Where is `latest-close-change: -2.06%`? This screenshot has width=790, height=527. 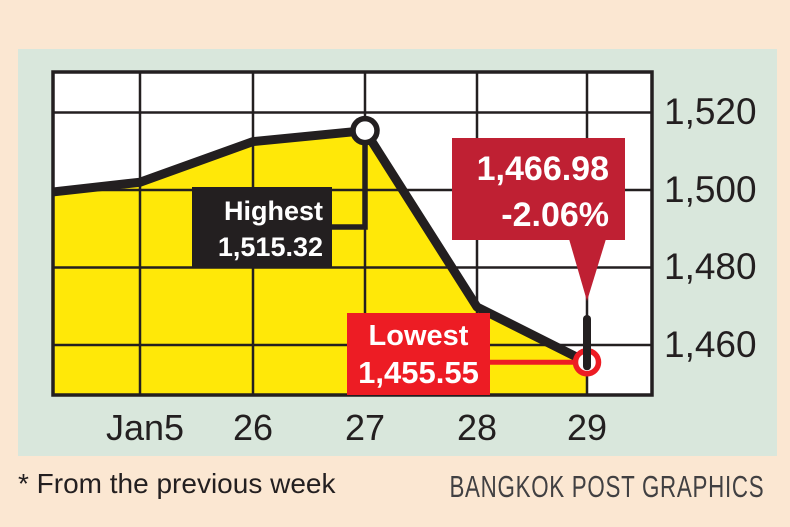
latest-close-change: -2.06% is located at coordinates (555, 215).